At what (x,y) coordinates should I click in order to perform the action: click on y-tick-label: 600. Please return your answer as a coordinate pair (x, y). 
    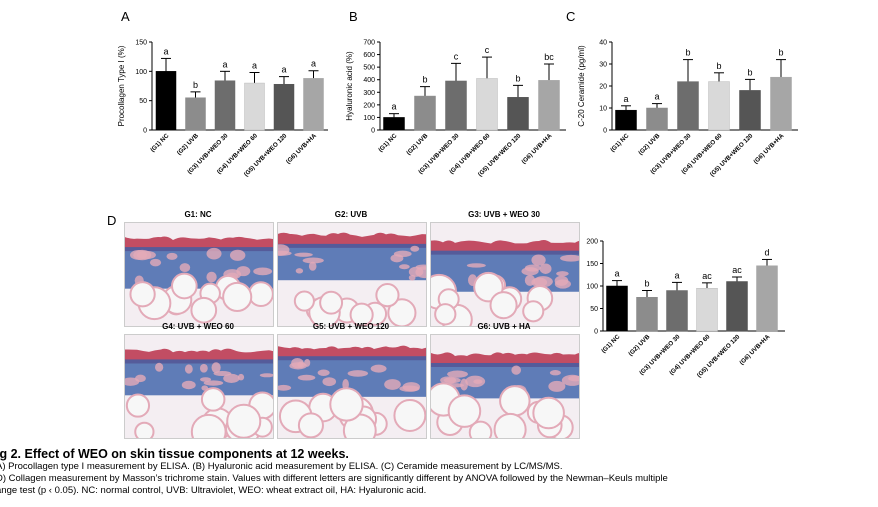
    Looking at the image, I should click on (369, 55).